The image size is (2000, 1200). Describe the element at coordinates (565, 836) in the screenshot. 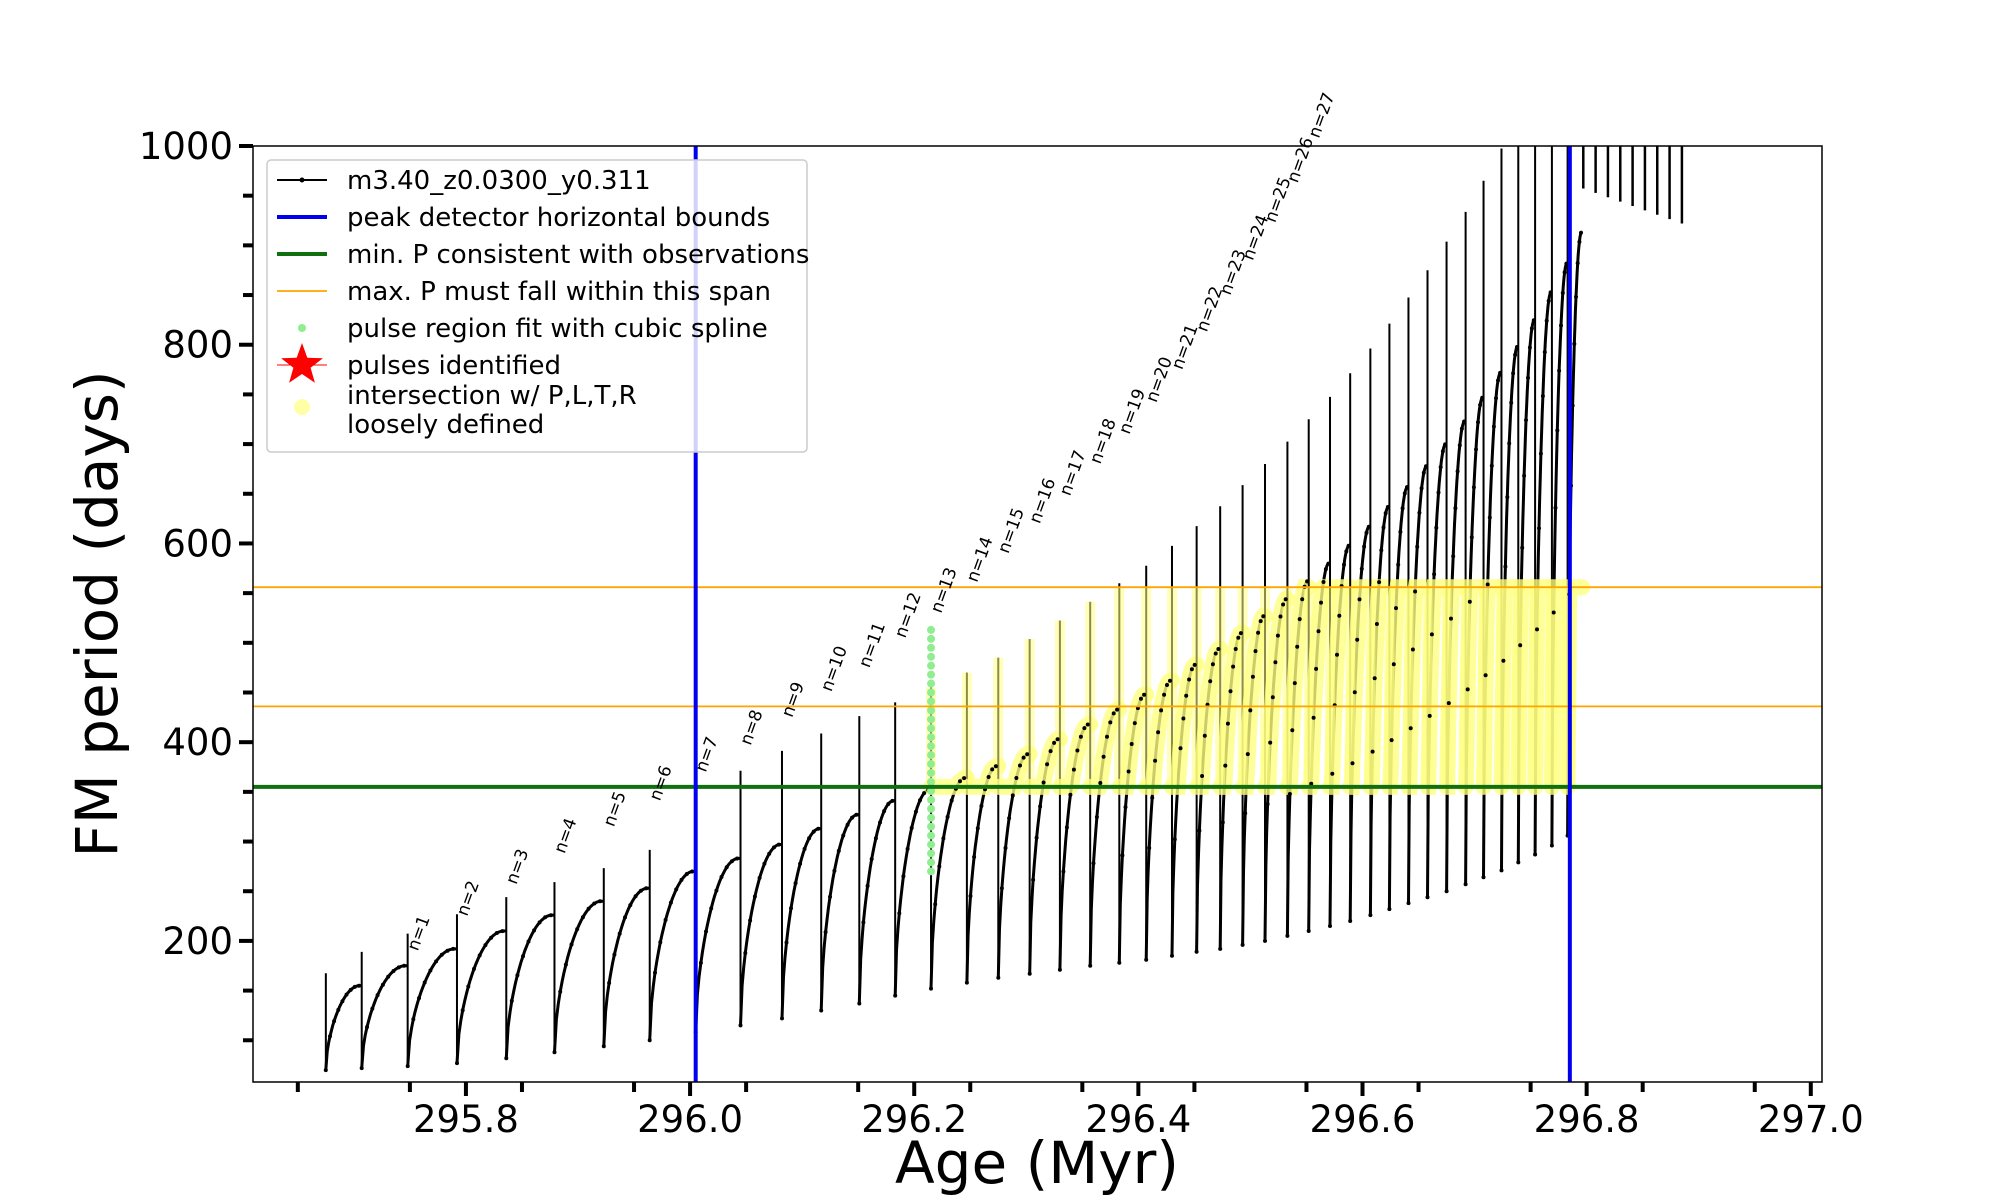

I see `pulse-label: n=4` at that location.